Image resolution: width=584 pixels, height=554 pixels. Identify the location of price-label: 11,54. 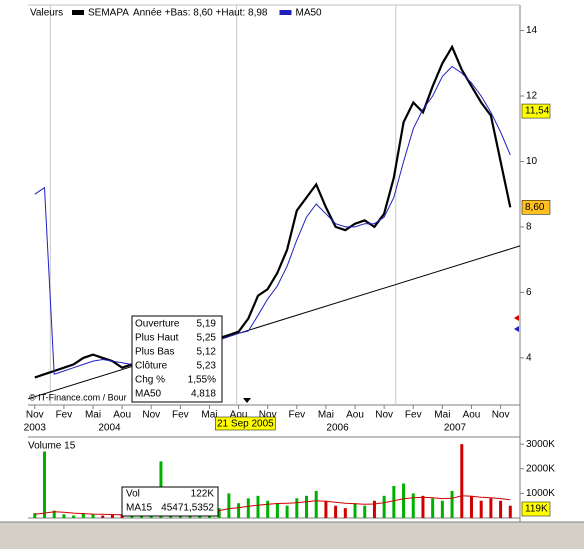
(537, 111).